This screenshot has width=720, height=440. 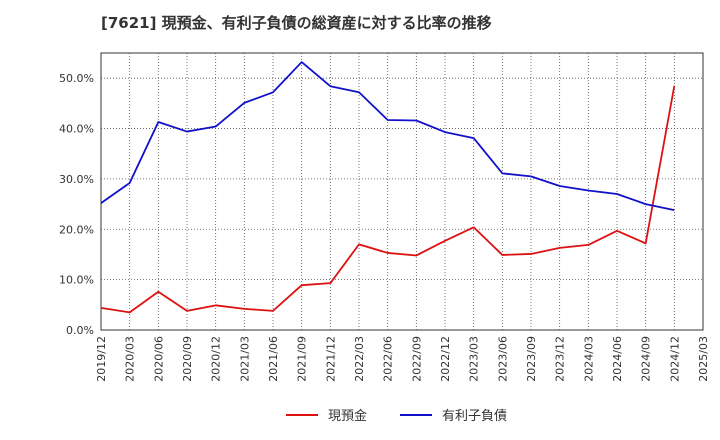 I want to click on x-tick-label: 2022/03, so click(x=359, y=359).